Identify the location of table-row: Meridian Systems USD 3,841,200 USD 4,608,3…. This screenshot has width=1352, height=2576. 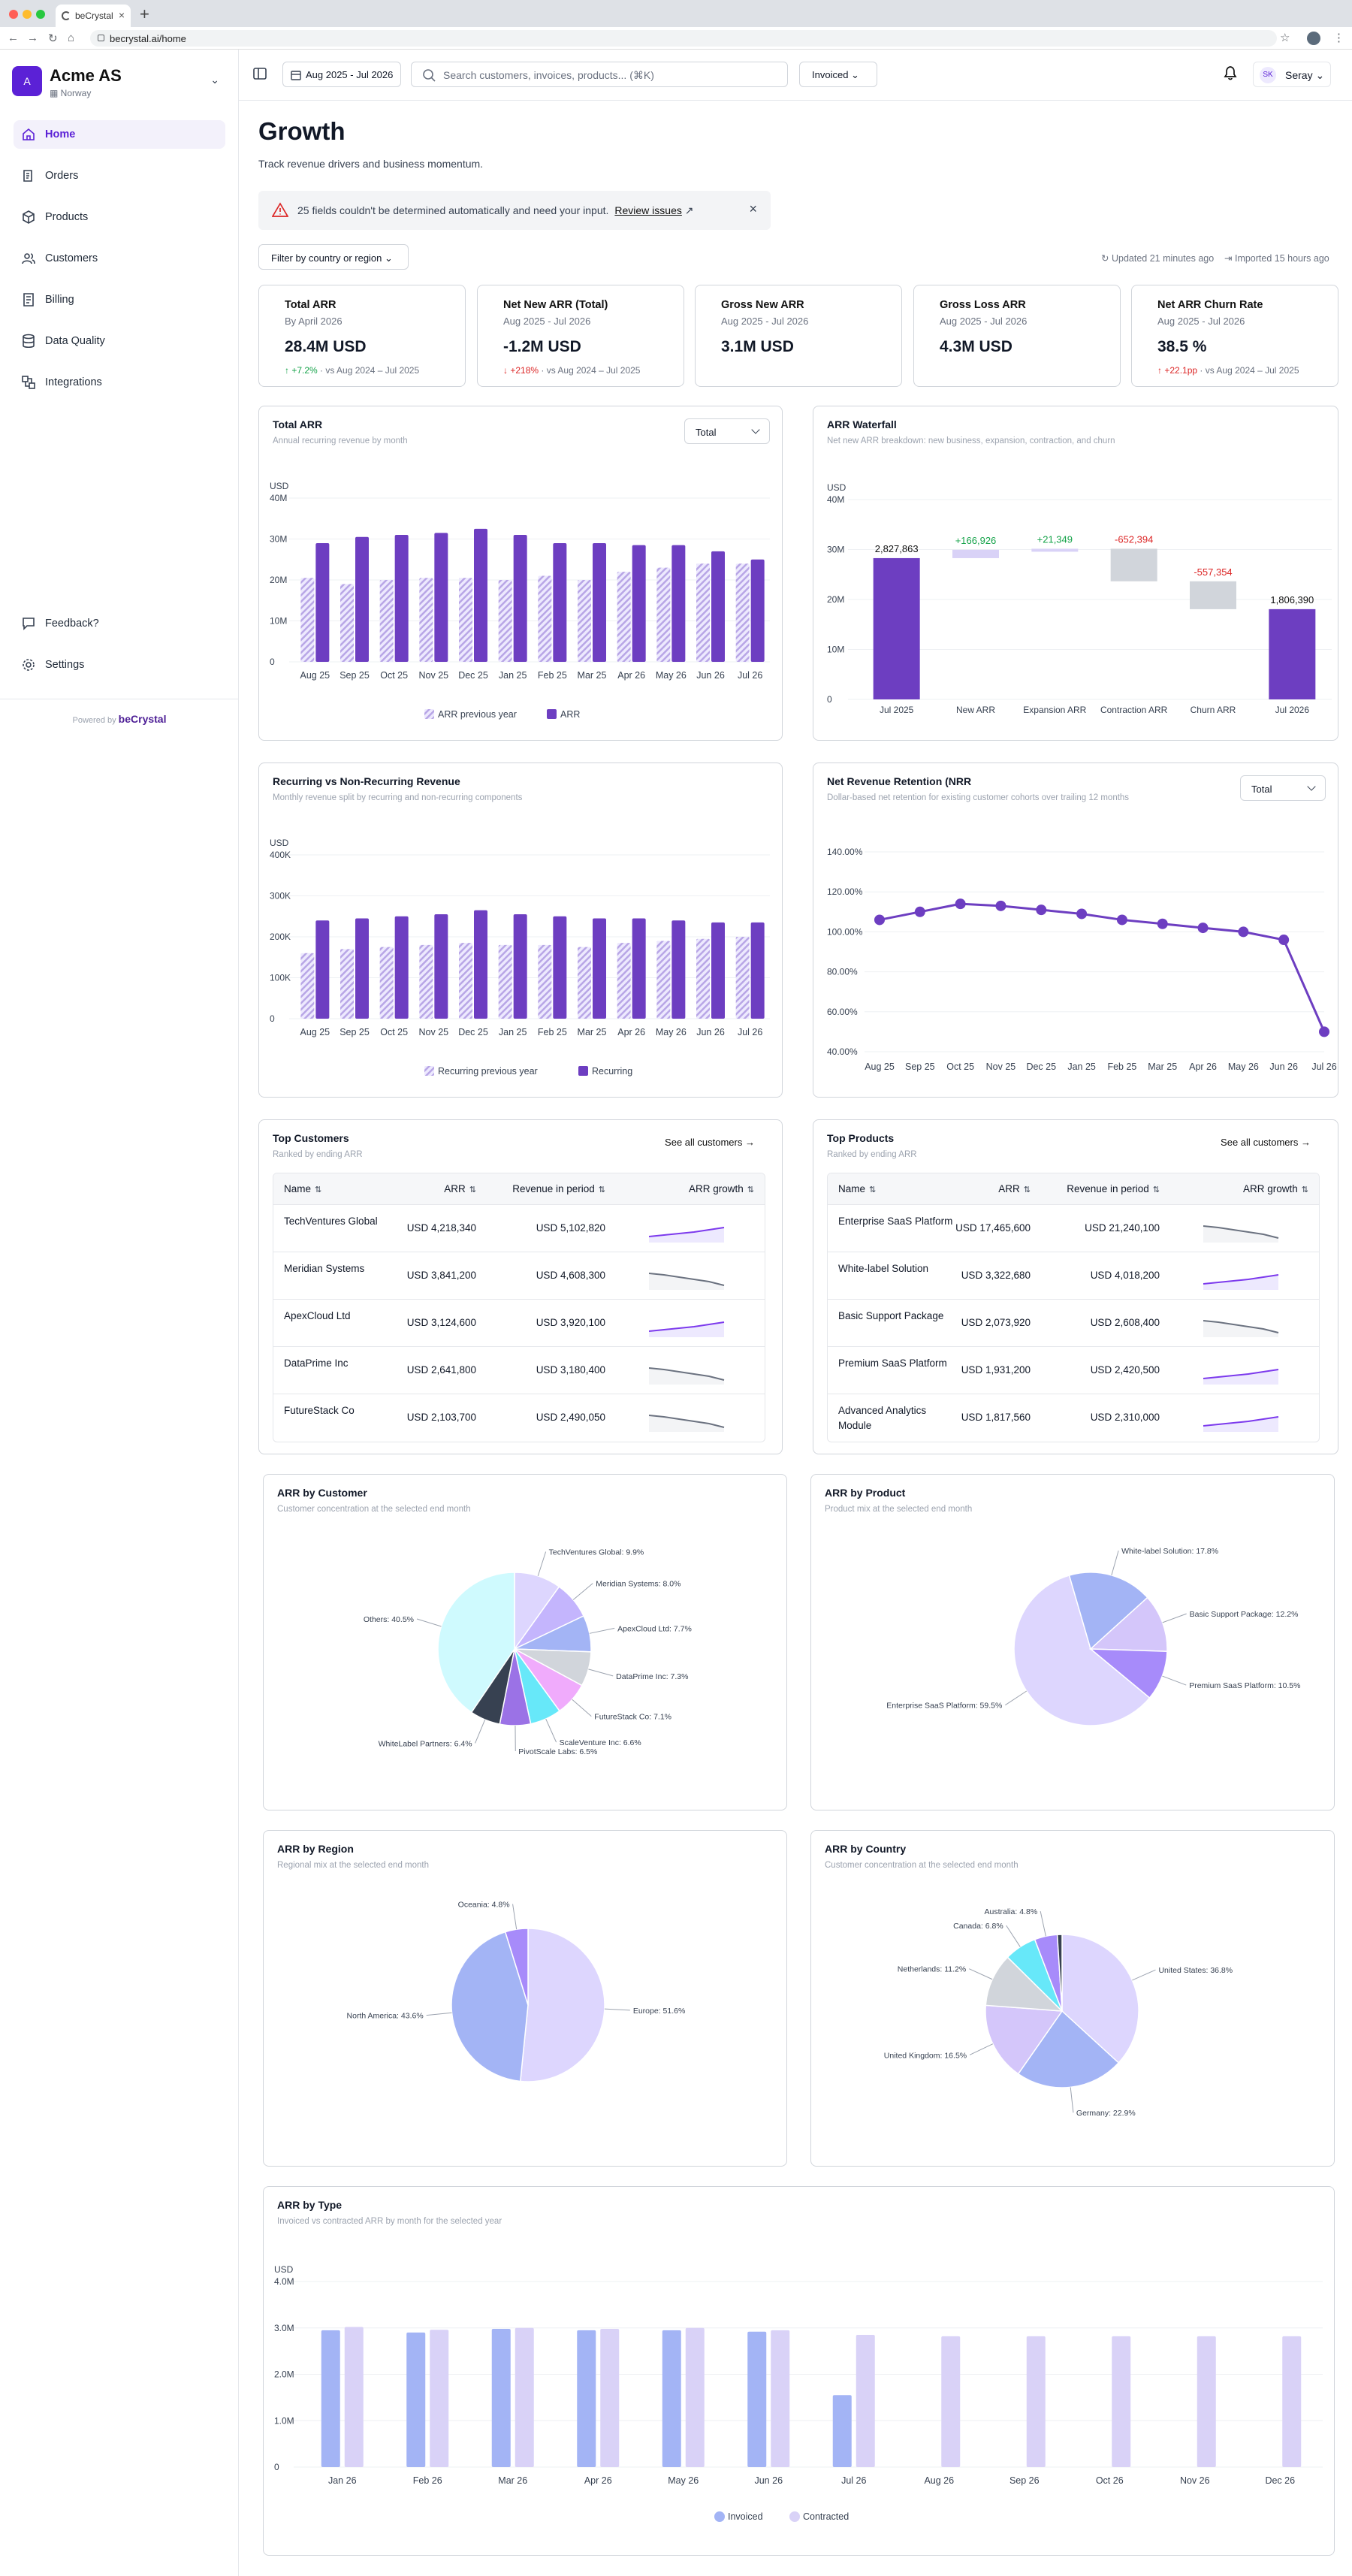
(519, 1276).